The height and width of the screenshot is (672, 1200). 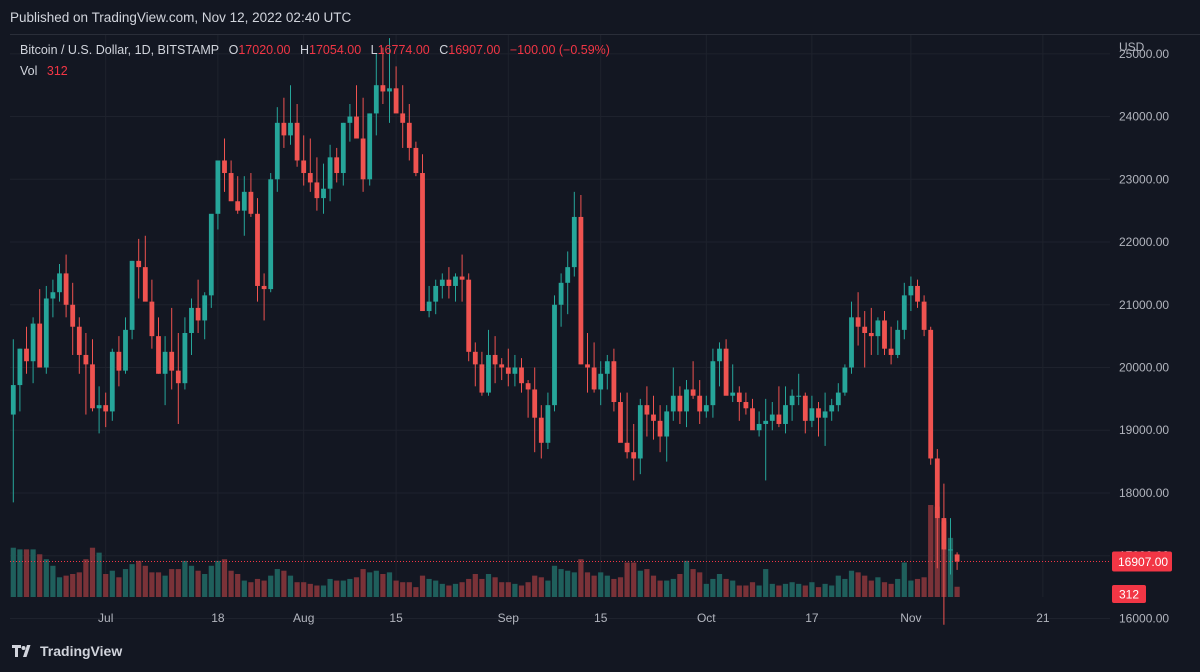 What do you see at coordinates (374, 50) in the screenshot?
I see `low-label: L` at bounding box center [374, 50].